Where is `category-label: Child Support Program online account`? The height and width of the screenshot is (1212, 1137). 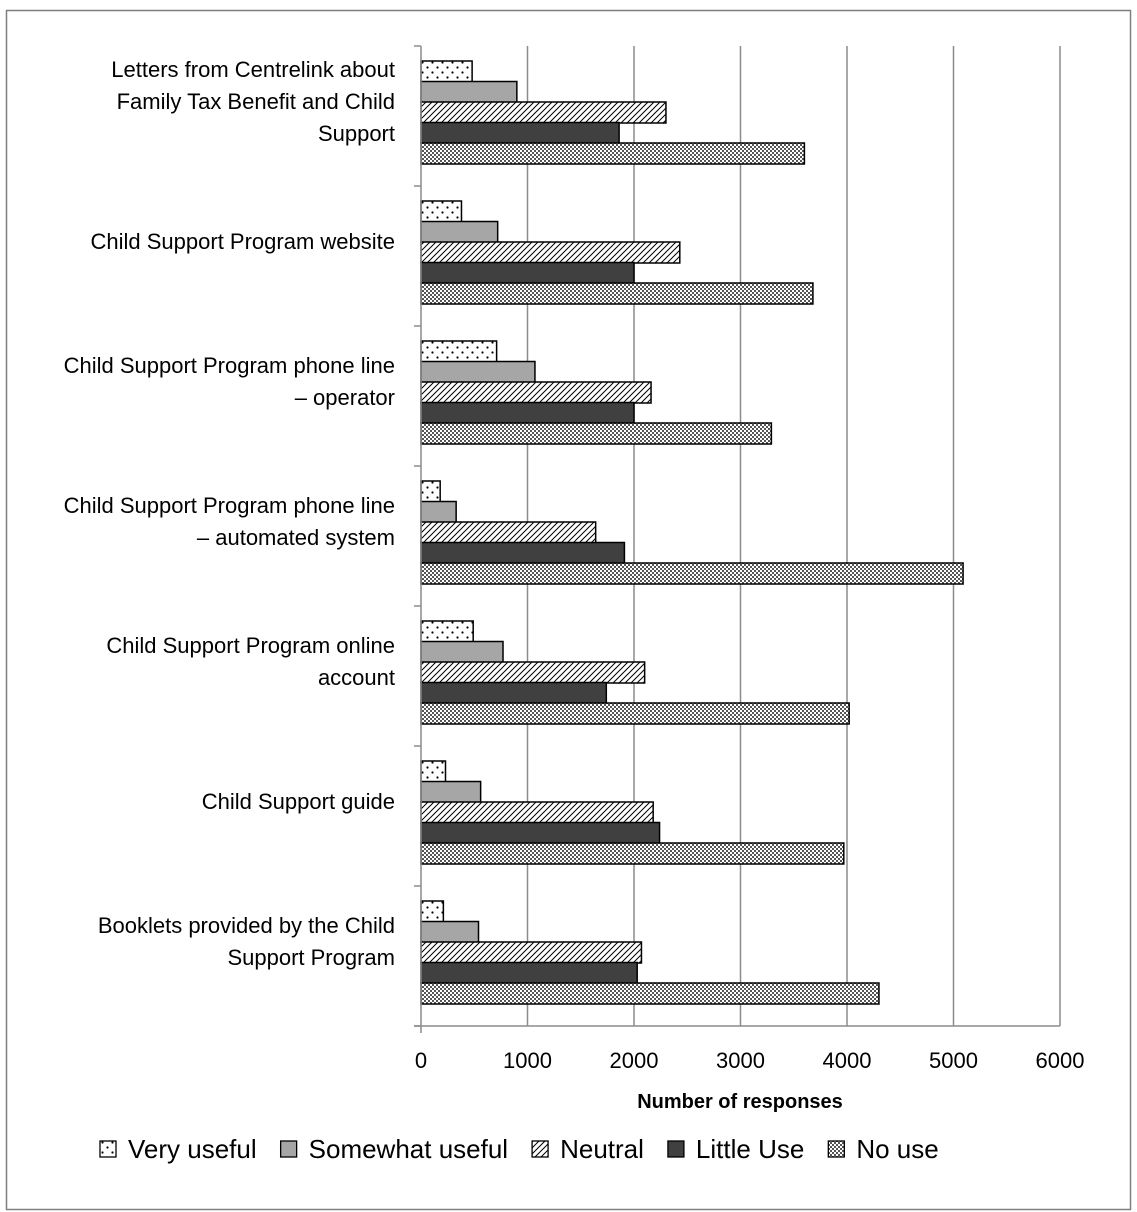 category-label: Child Support Program online account is located at coordinates (250, 661).